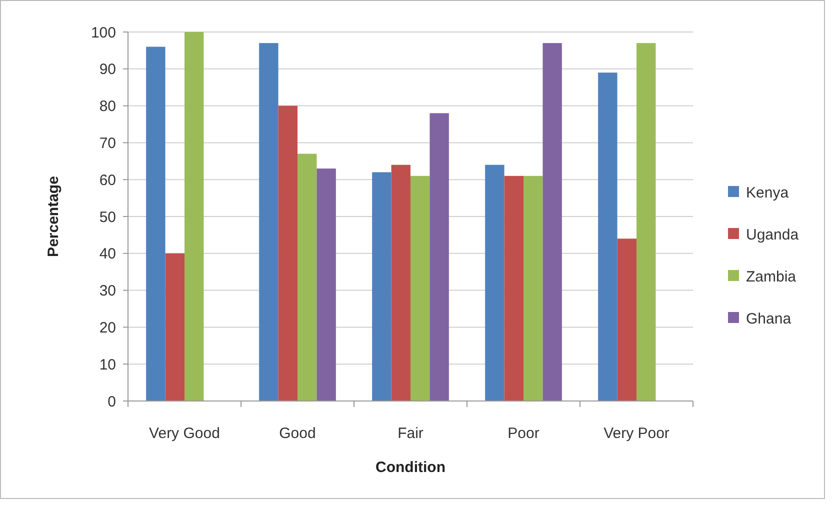 This screenshot has width=838, height=507. What do you see at coordinates (112, 401) in the screenshot?
I see `y-tick-label: 0` at bounding box center [112, 401].